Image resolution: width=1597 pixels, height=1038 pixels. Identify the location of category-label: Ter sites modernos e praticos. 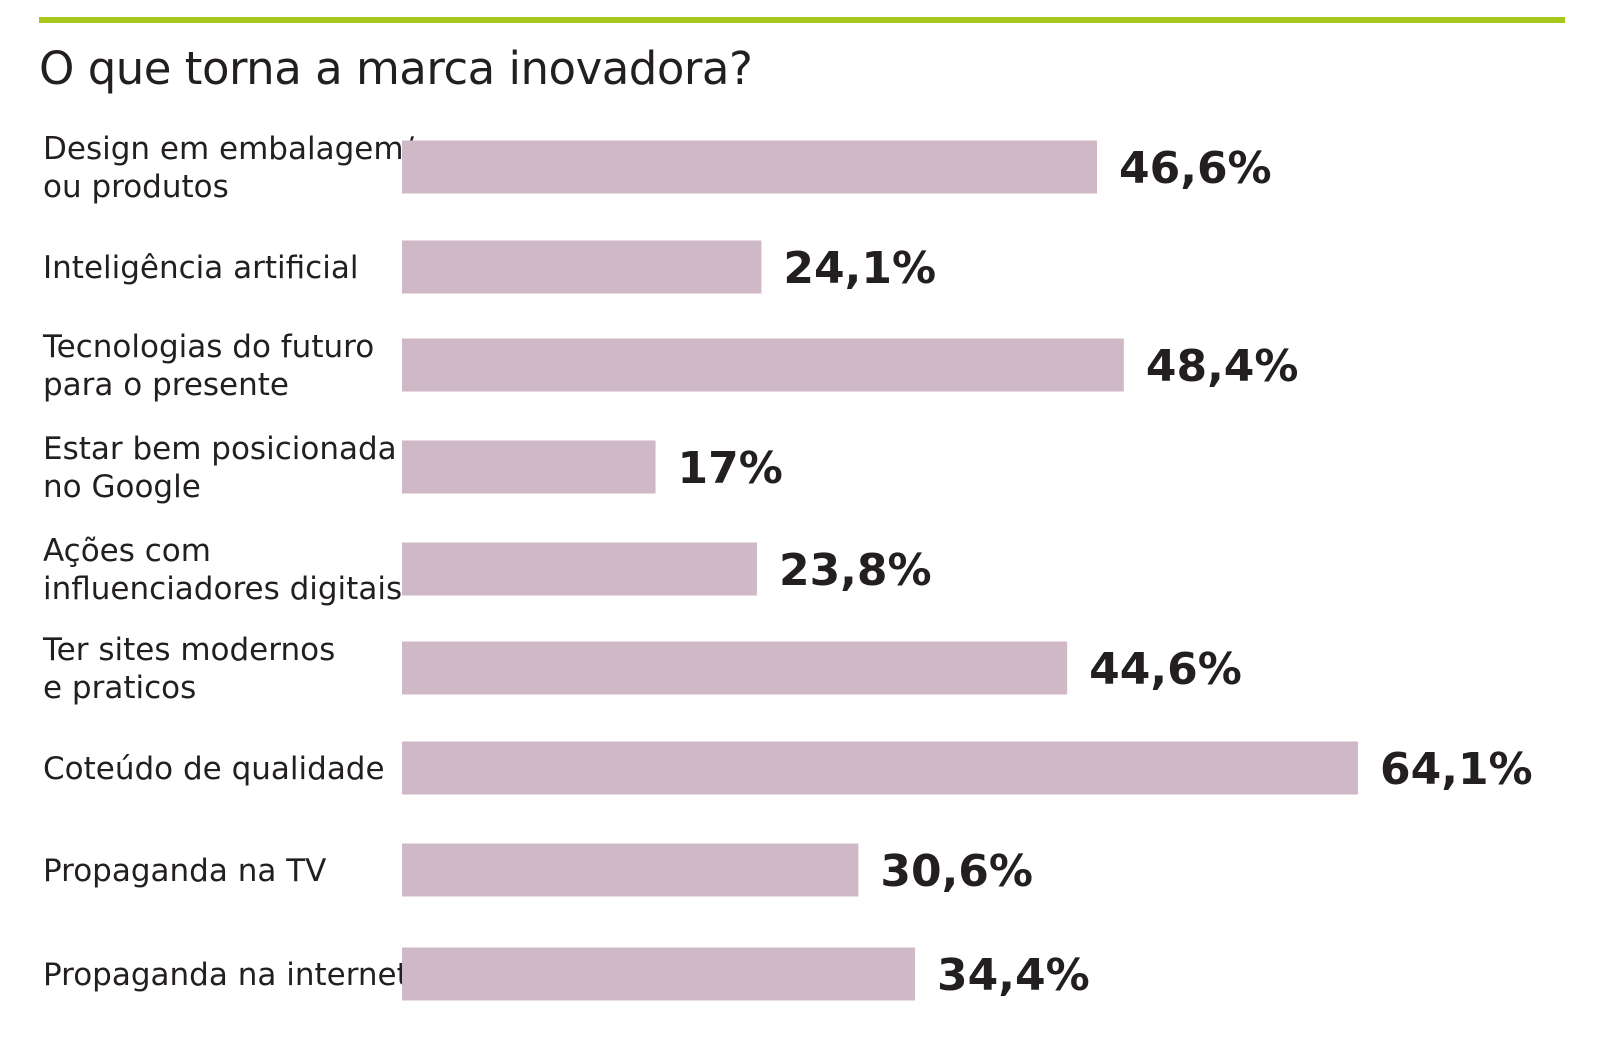
(188, 669).